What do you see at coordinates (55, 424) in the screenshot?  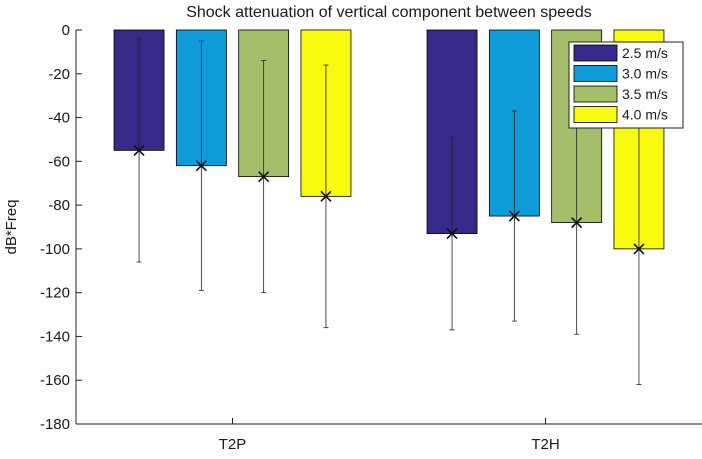 I see `y-tick-label: -180` at bounding box center [55, 424].